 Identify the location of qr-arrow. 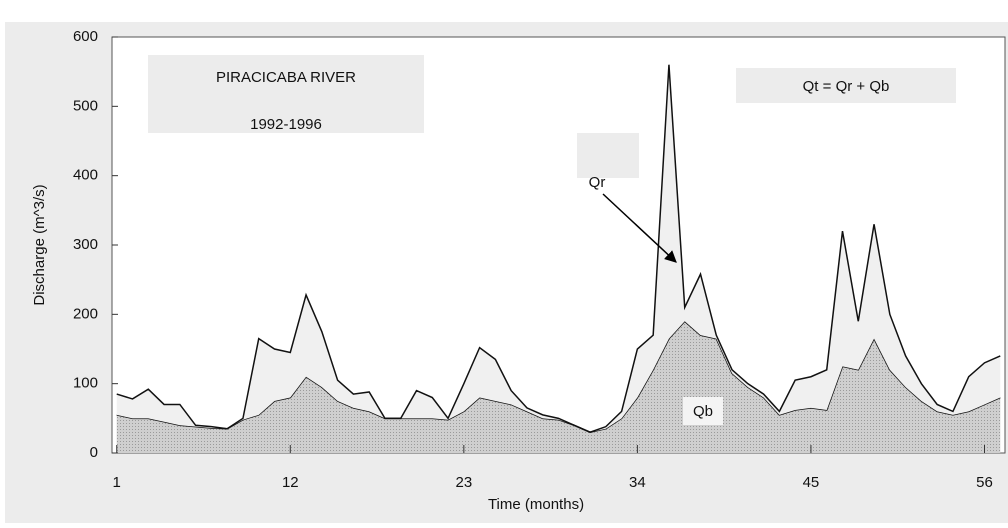
(639, 228).